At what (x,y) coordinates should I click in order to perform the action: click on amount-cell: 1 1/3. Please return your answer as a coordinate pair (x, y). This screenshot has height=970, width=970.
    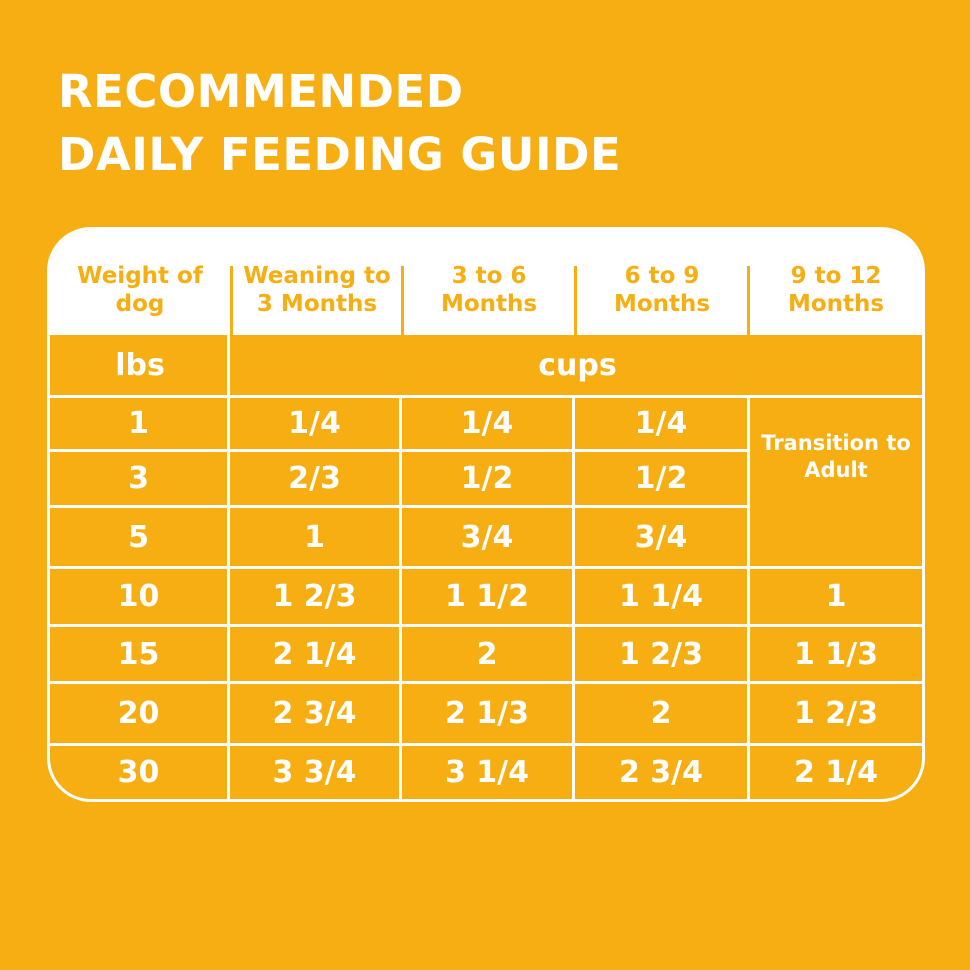
    Looking at the image, I should click on (836, 654).